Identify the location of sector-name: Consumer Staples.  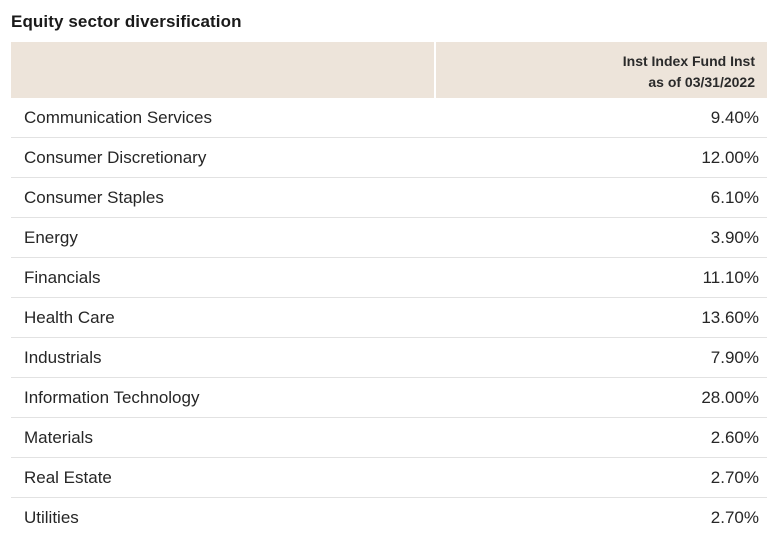
(94, 197).